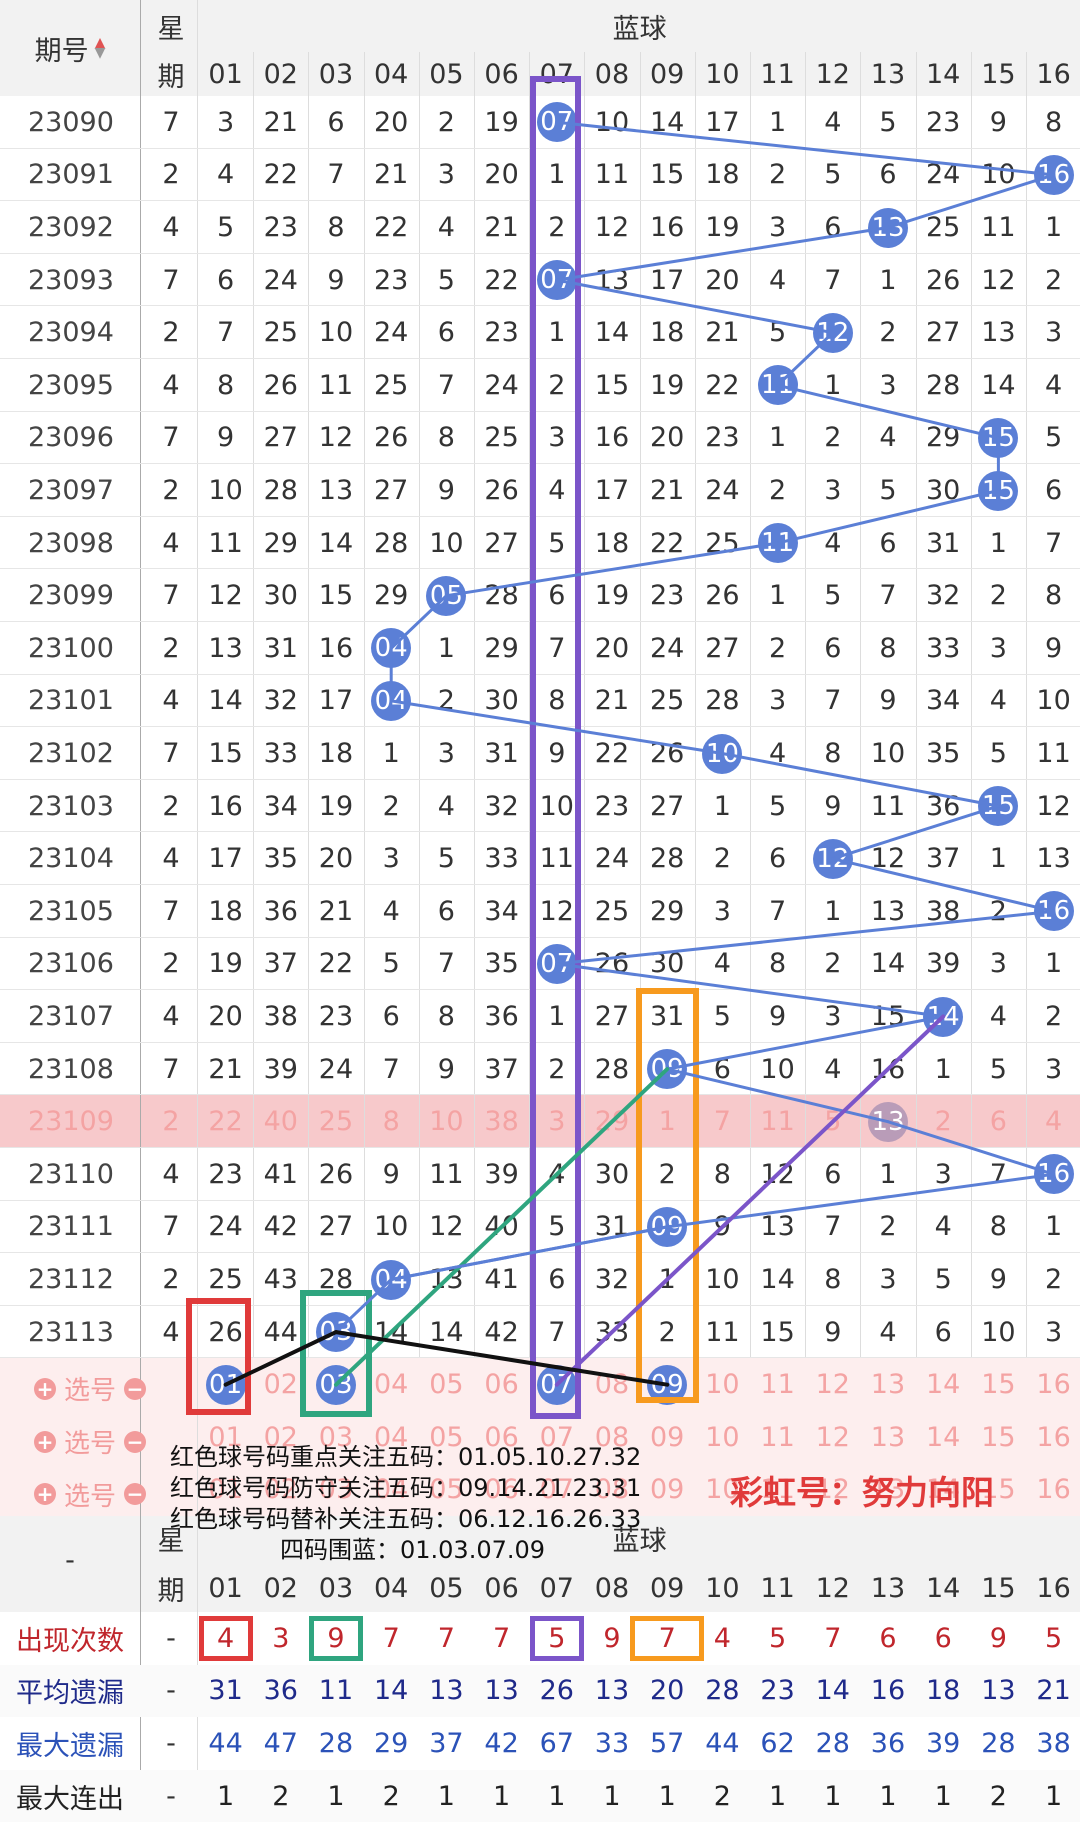  What do you see at coordinates (557, 648) in the screenshot?
I see `miss-count-cell: 7` at bounding box center [557, 648].